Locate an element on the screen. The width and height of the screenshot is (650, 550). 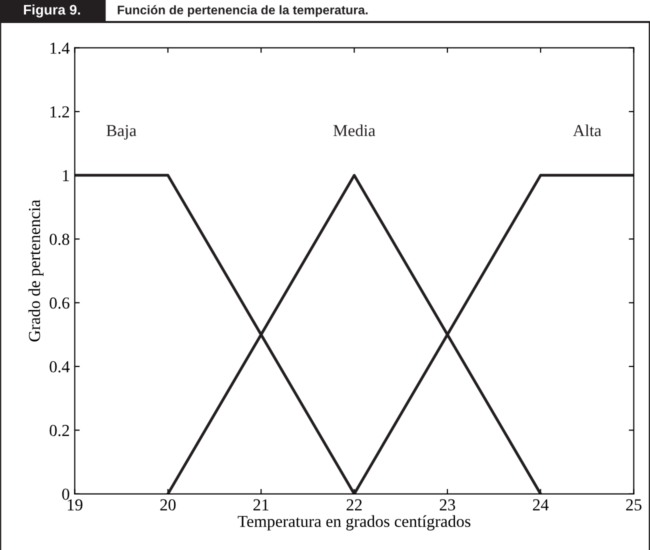
x-tick-label: 21 is located at coordinates (260, 504).